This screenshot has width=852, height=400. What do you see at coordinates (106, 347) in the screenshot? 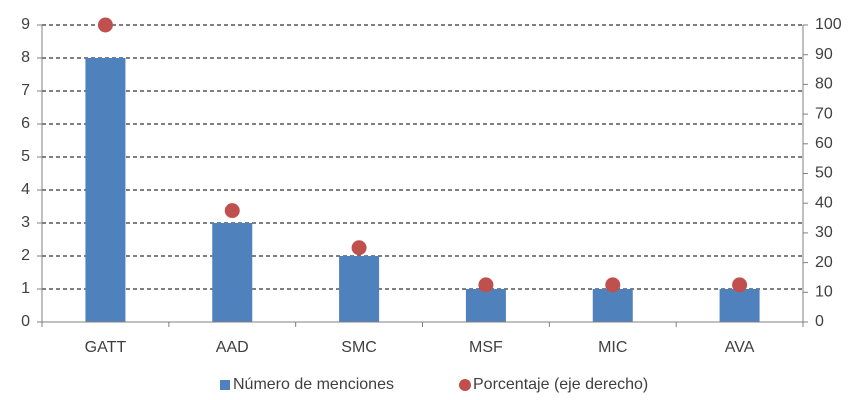
I see `x-tick-label: GATT` at bounding box center [106, 347].